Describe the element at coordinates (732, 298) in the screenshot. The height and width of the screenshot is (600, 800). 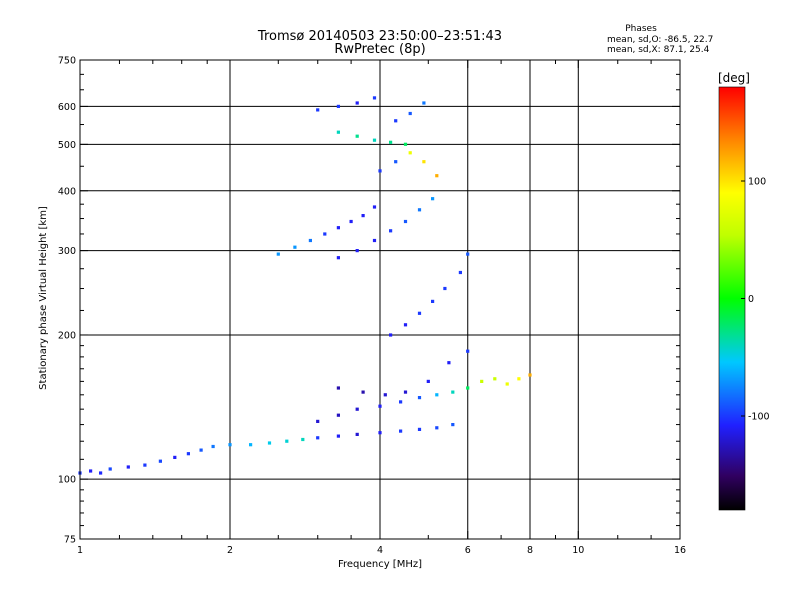
I see `colorbar` at that location.